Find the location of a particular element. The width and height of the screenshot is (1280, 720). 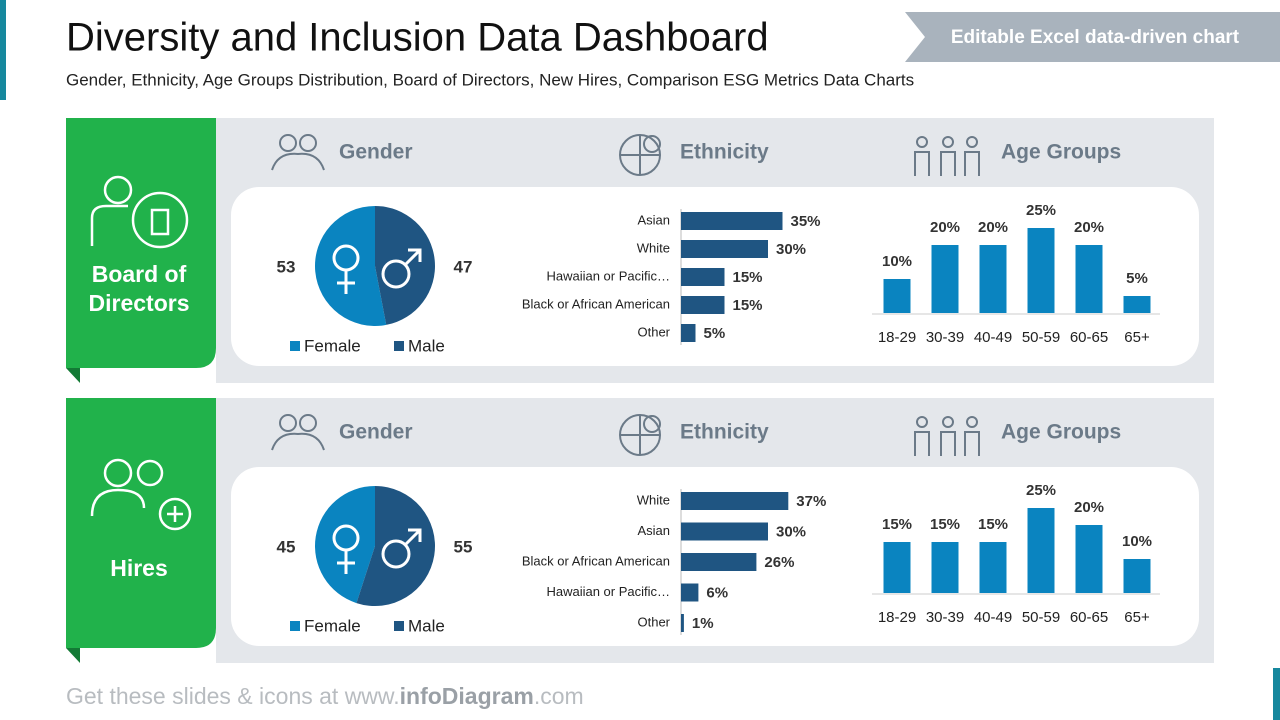

value-label: 35% is located at coordinates (806, 221).